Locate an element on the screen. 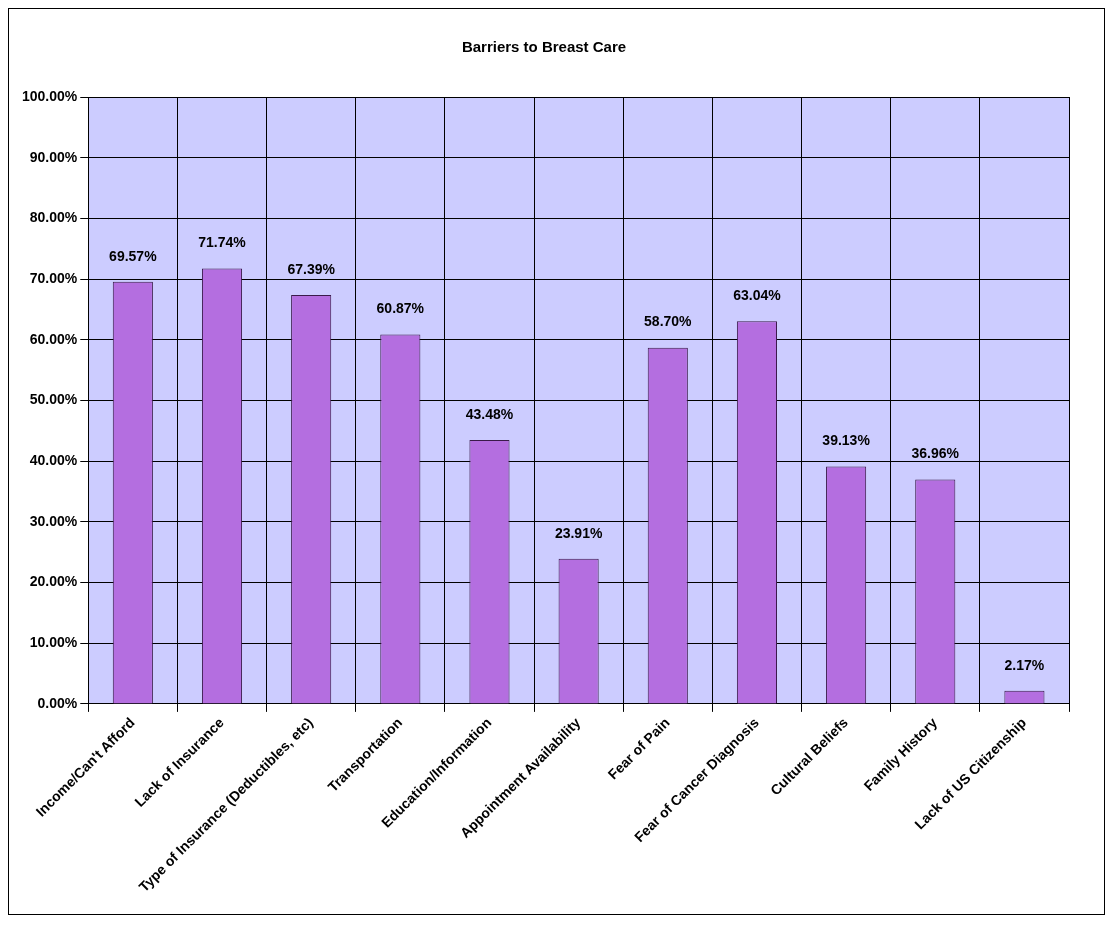  y-tick-label: 10.00% is located at coordinates (53, 642).